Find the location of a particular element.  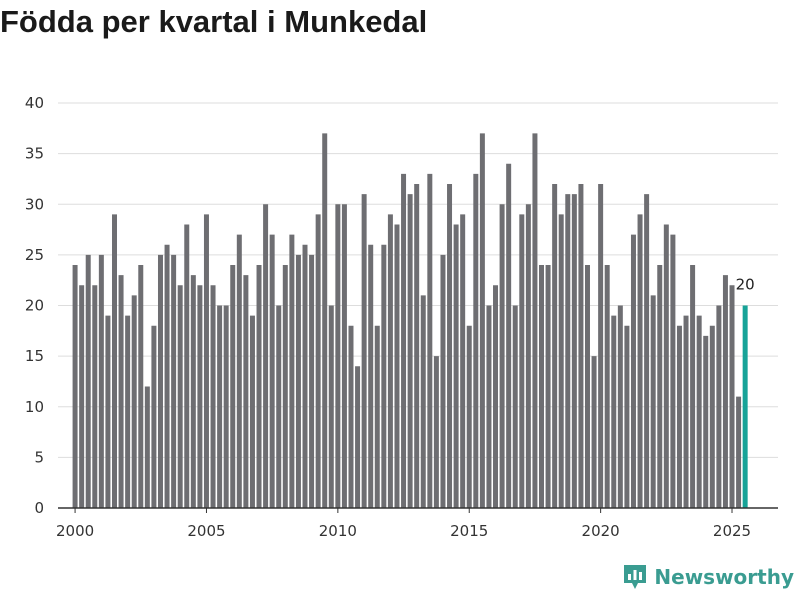

y-tick-label: 10 is located at coordinates (34, 407).